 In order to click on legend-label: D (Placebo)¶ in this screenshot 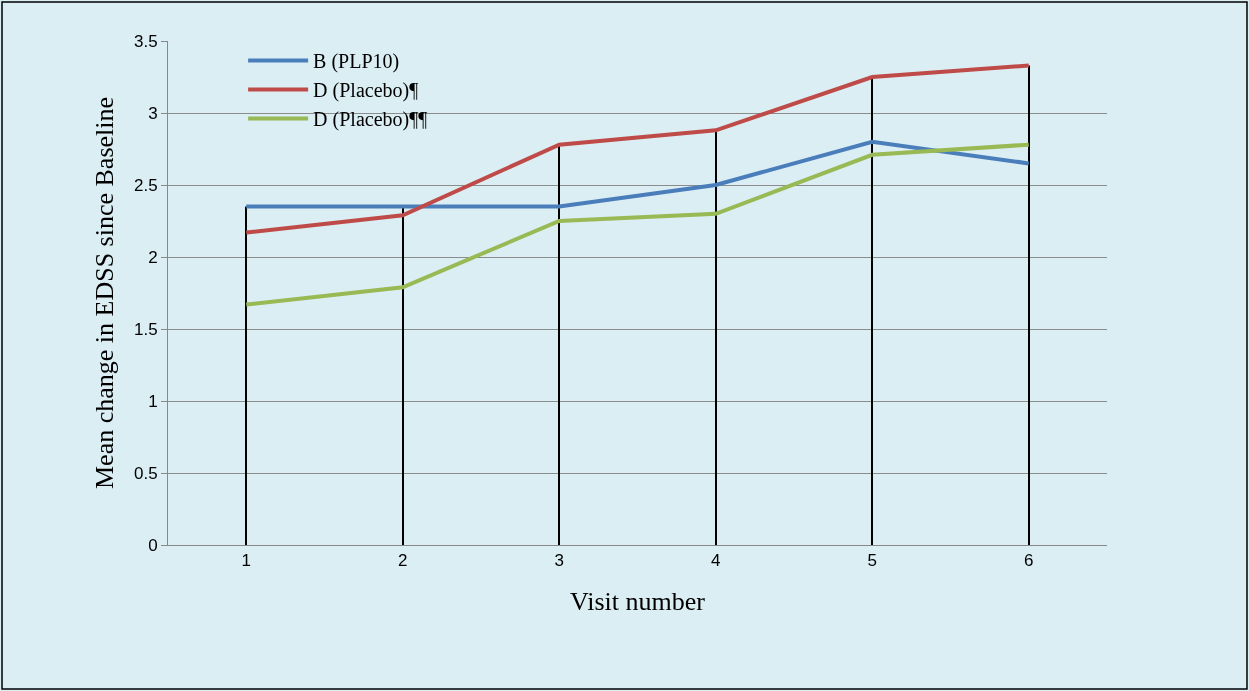, I will do `click(366, 91)`.